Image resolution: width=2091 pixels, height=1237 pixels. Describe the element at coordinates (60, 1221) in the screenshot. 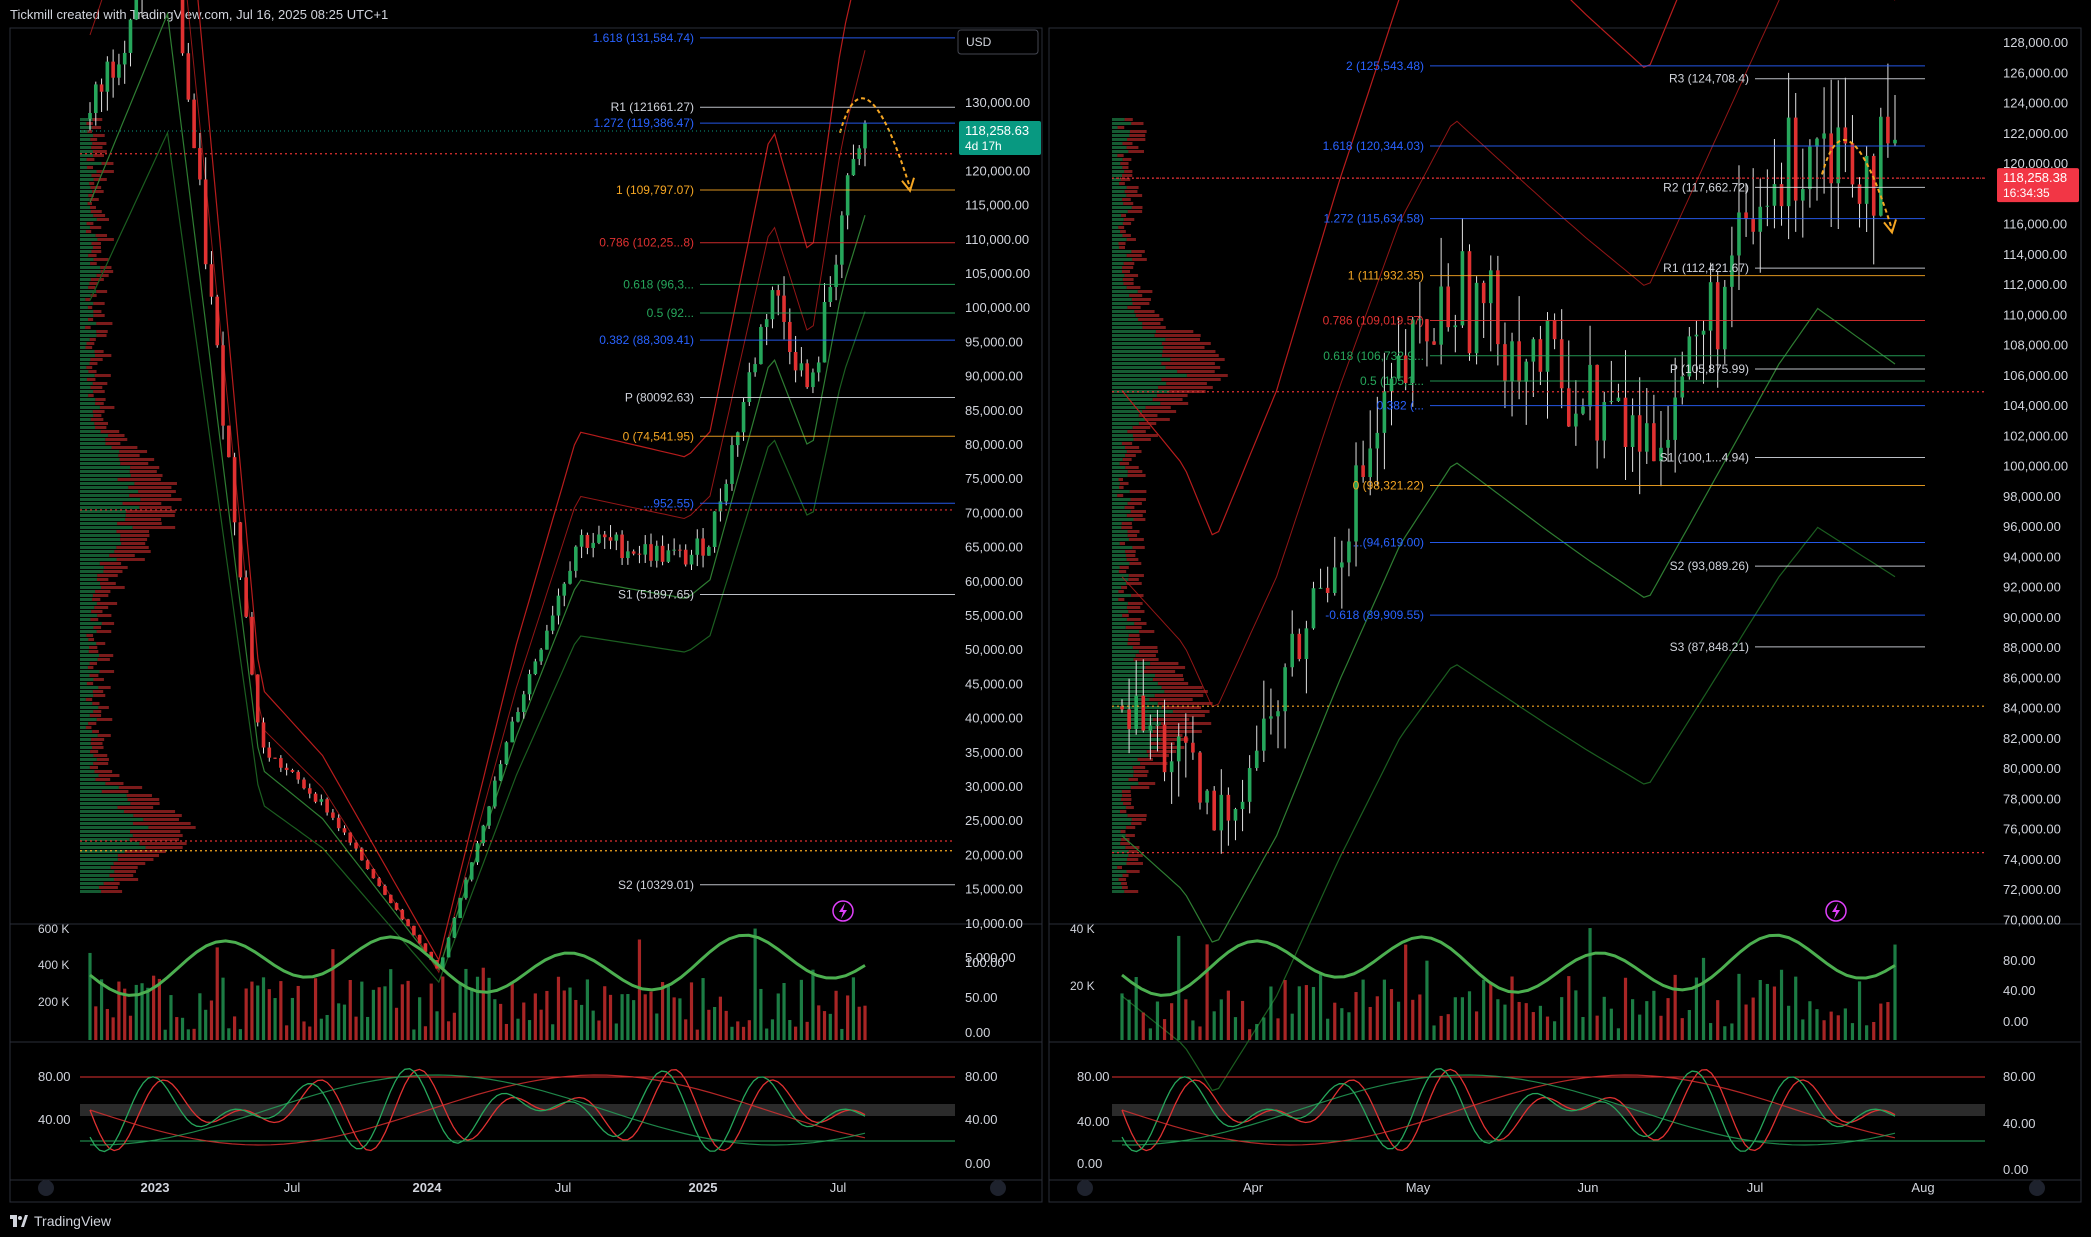

I see `tradingview-brand: TradingView` at that location.